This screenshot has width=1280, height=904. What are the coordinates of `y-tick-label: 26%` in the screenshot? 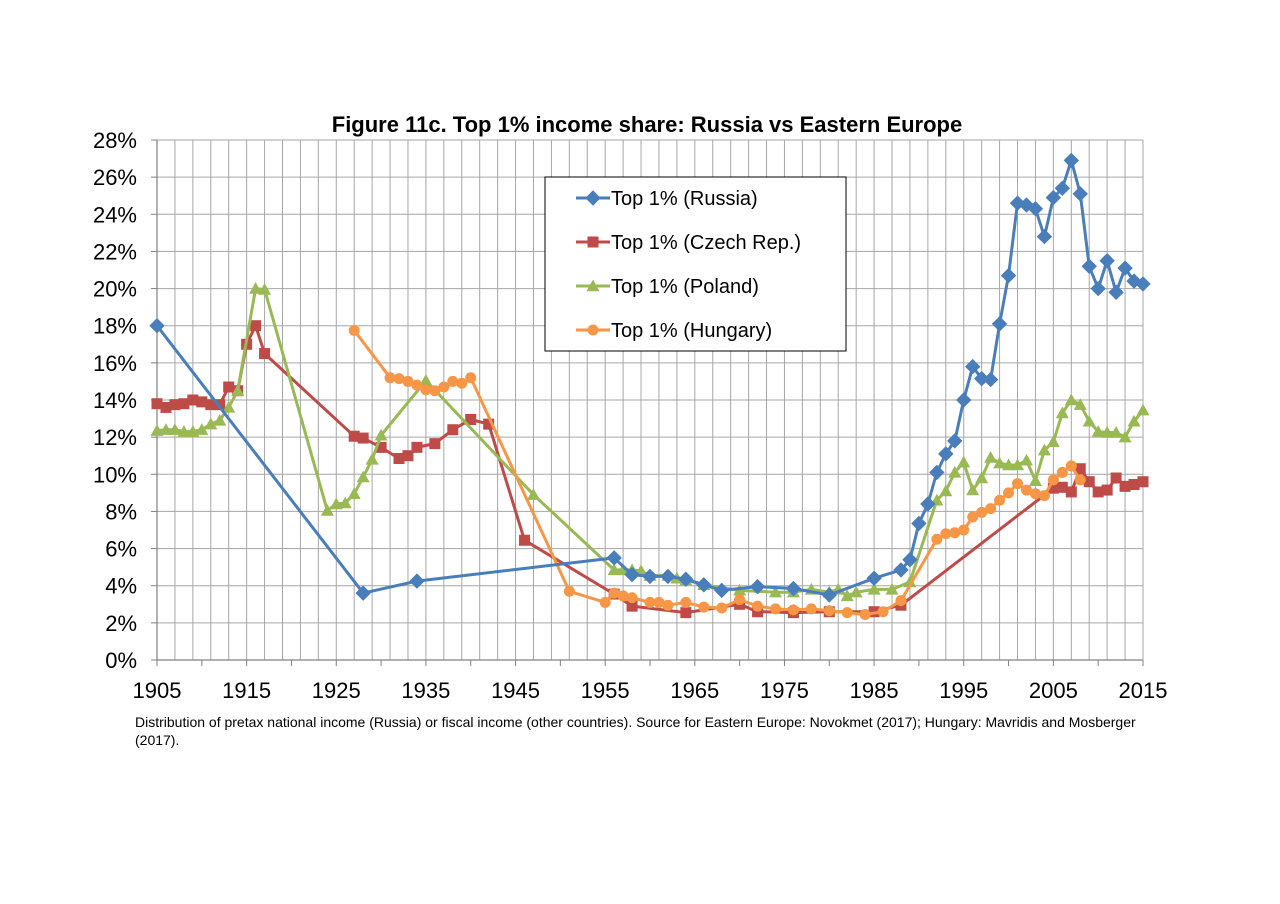 It's located at (115, 177).